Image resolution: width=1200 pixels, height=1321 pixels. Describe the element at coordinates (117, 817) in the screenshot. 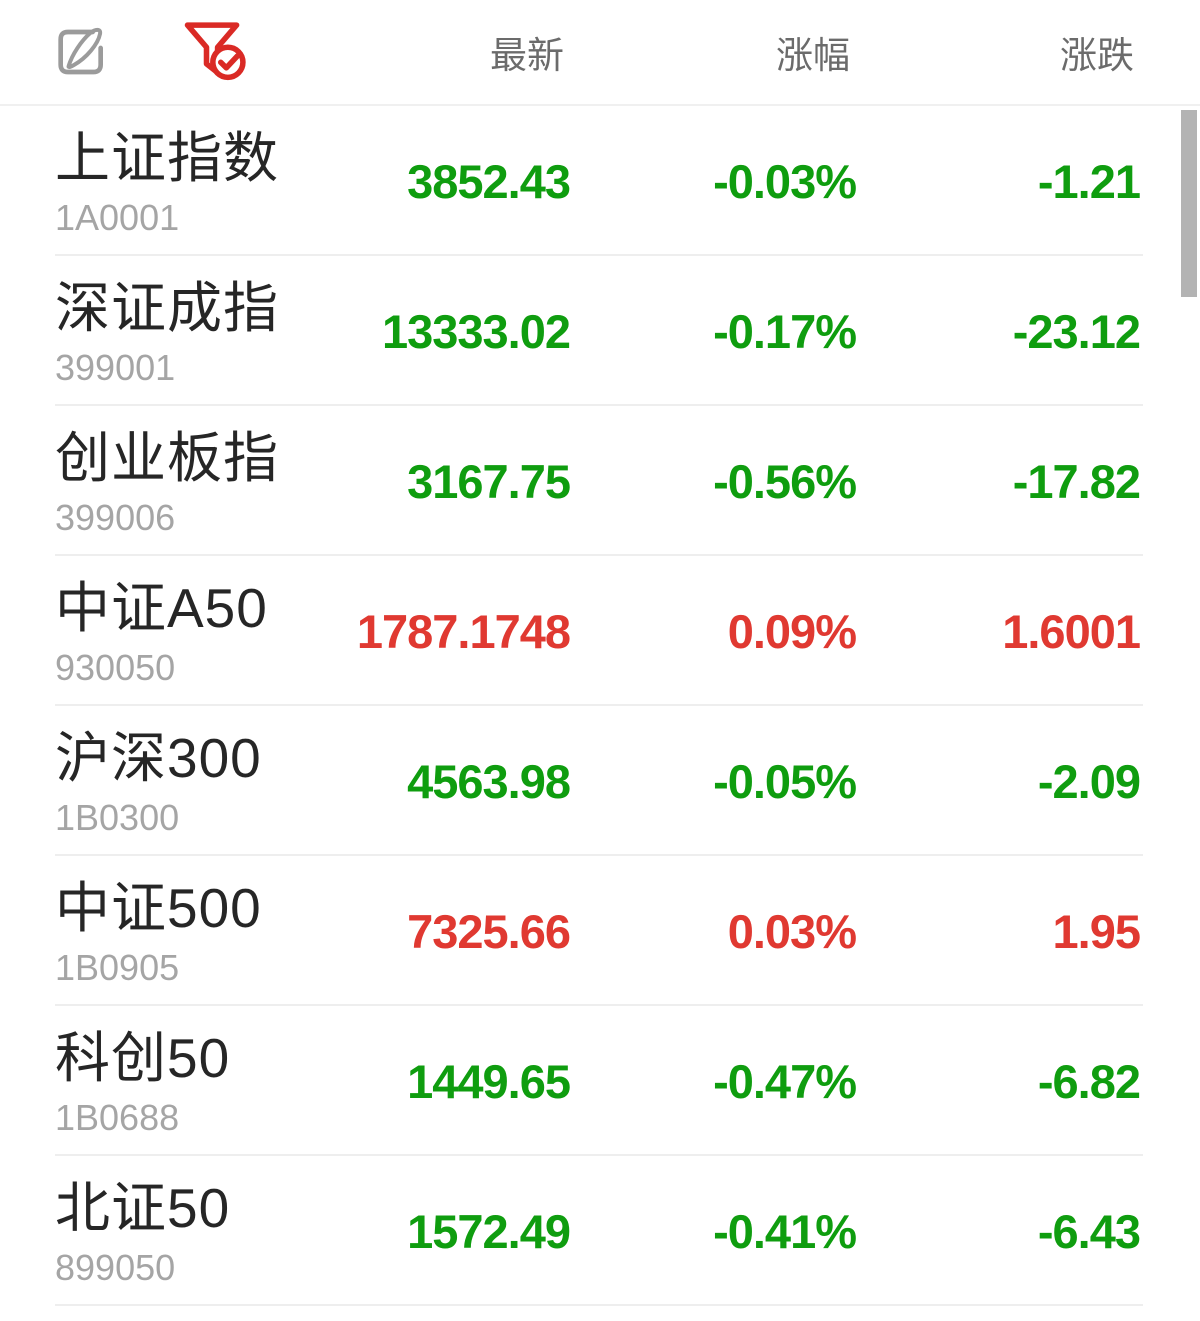

I see `index-code: 1B0300` at that location.